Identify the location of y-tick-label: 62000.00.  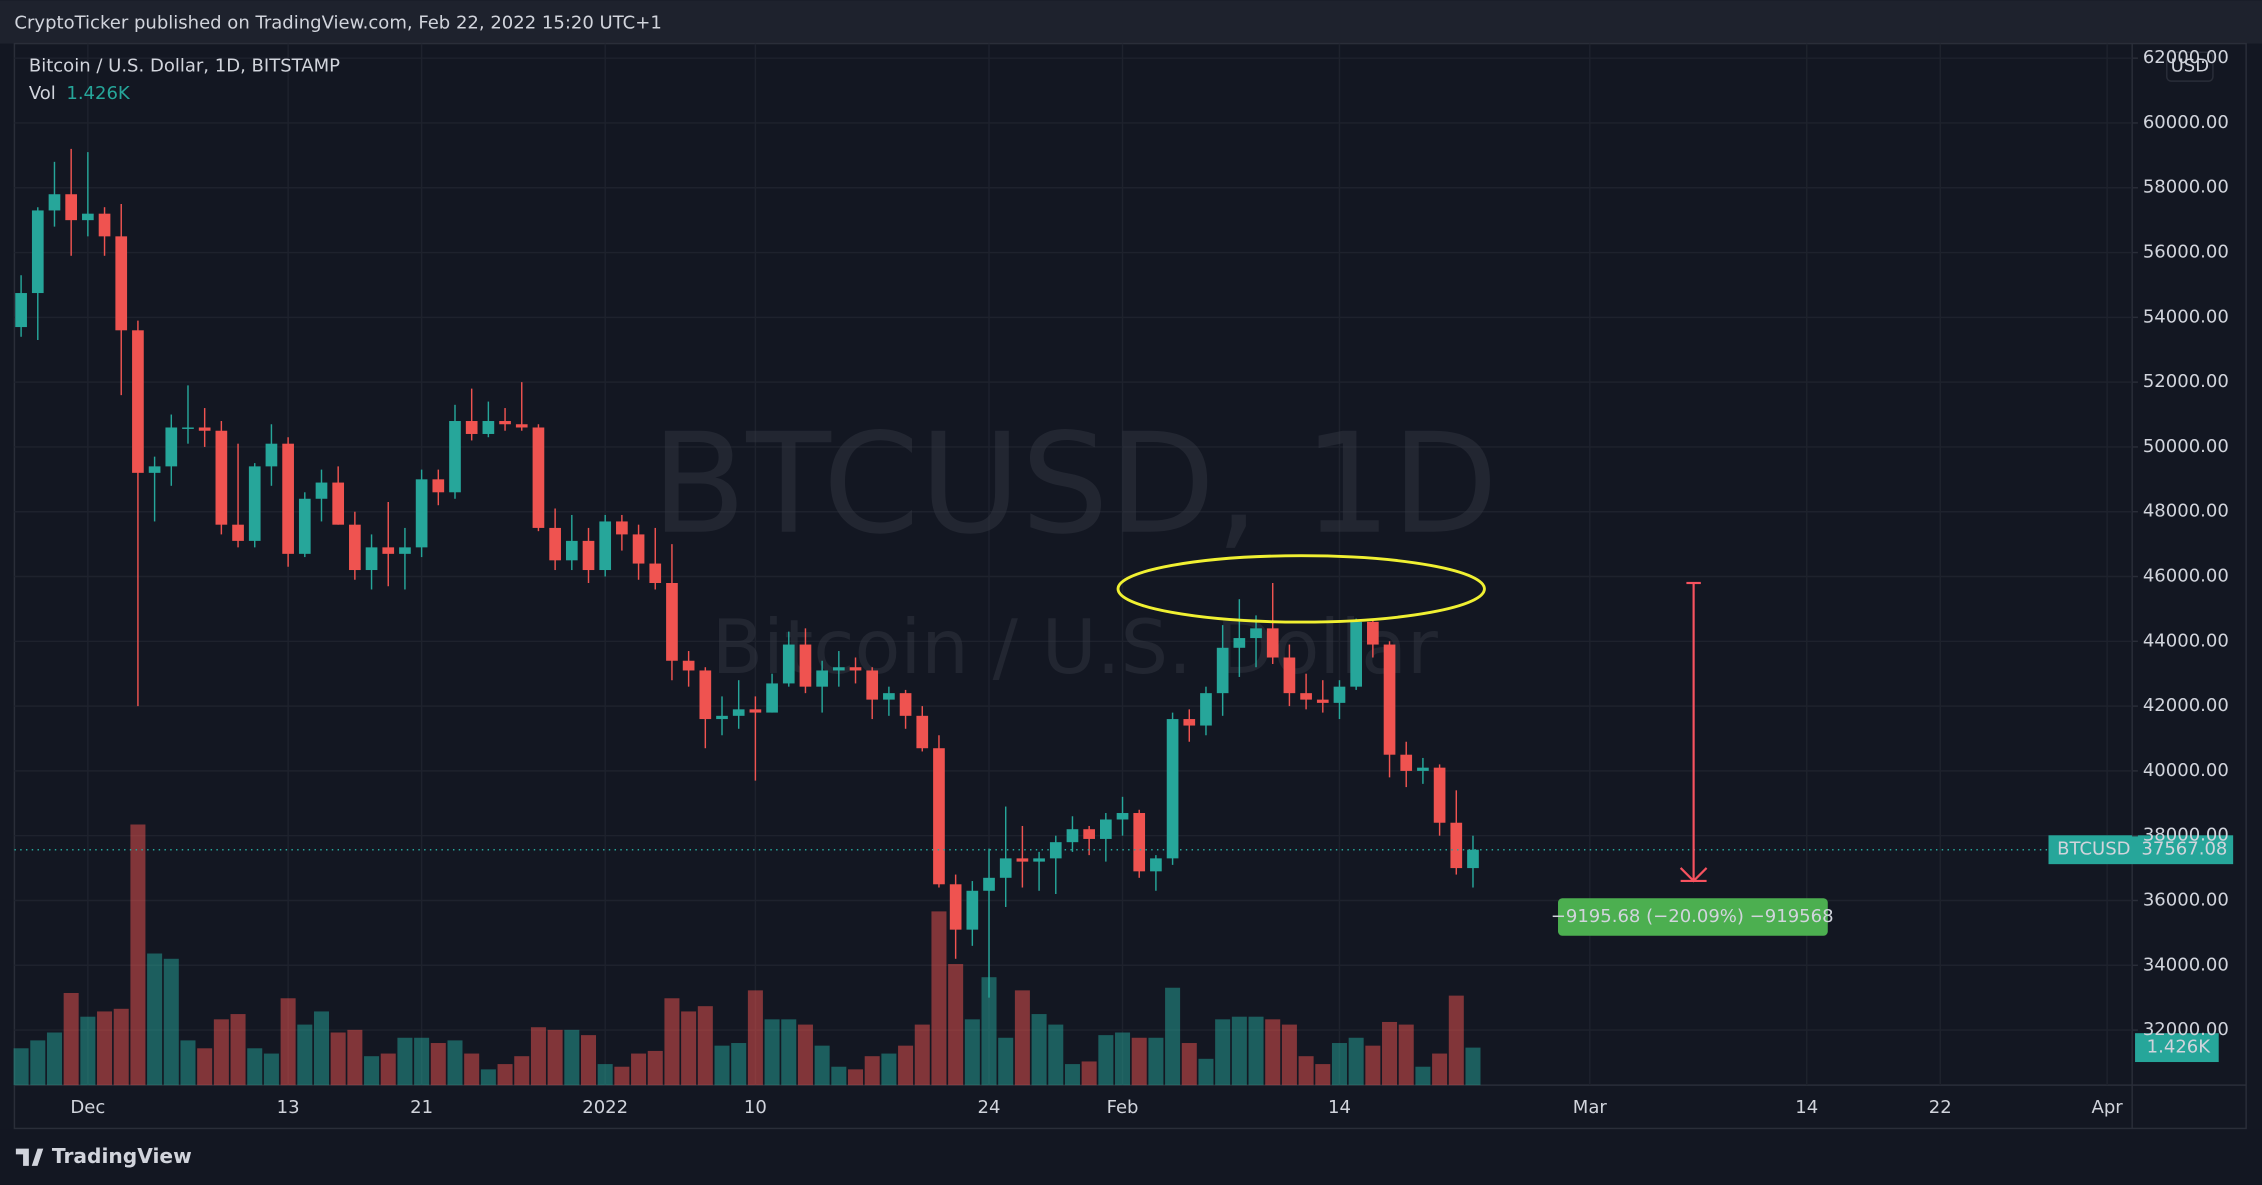
(2186, 57).